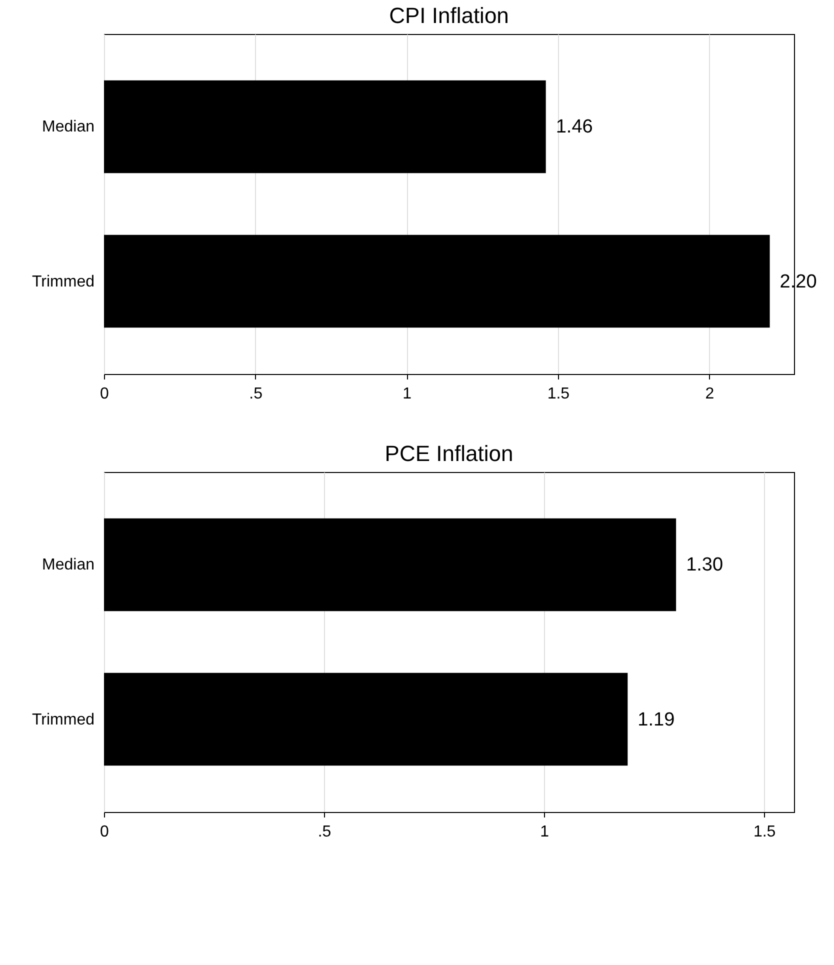 This screenshot has height=965, width=834. What do you see at coordinates (449, 15) in the screenshot?
I see `chart-title: CPI Inflation` at bounding box center [449, 15].